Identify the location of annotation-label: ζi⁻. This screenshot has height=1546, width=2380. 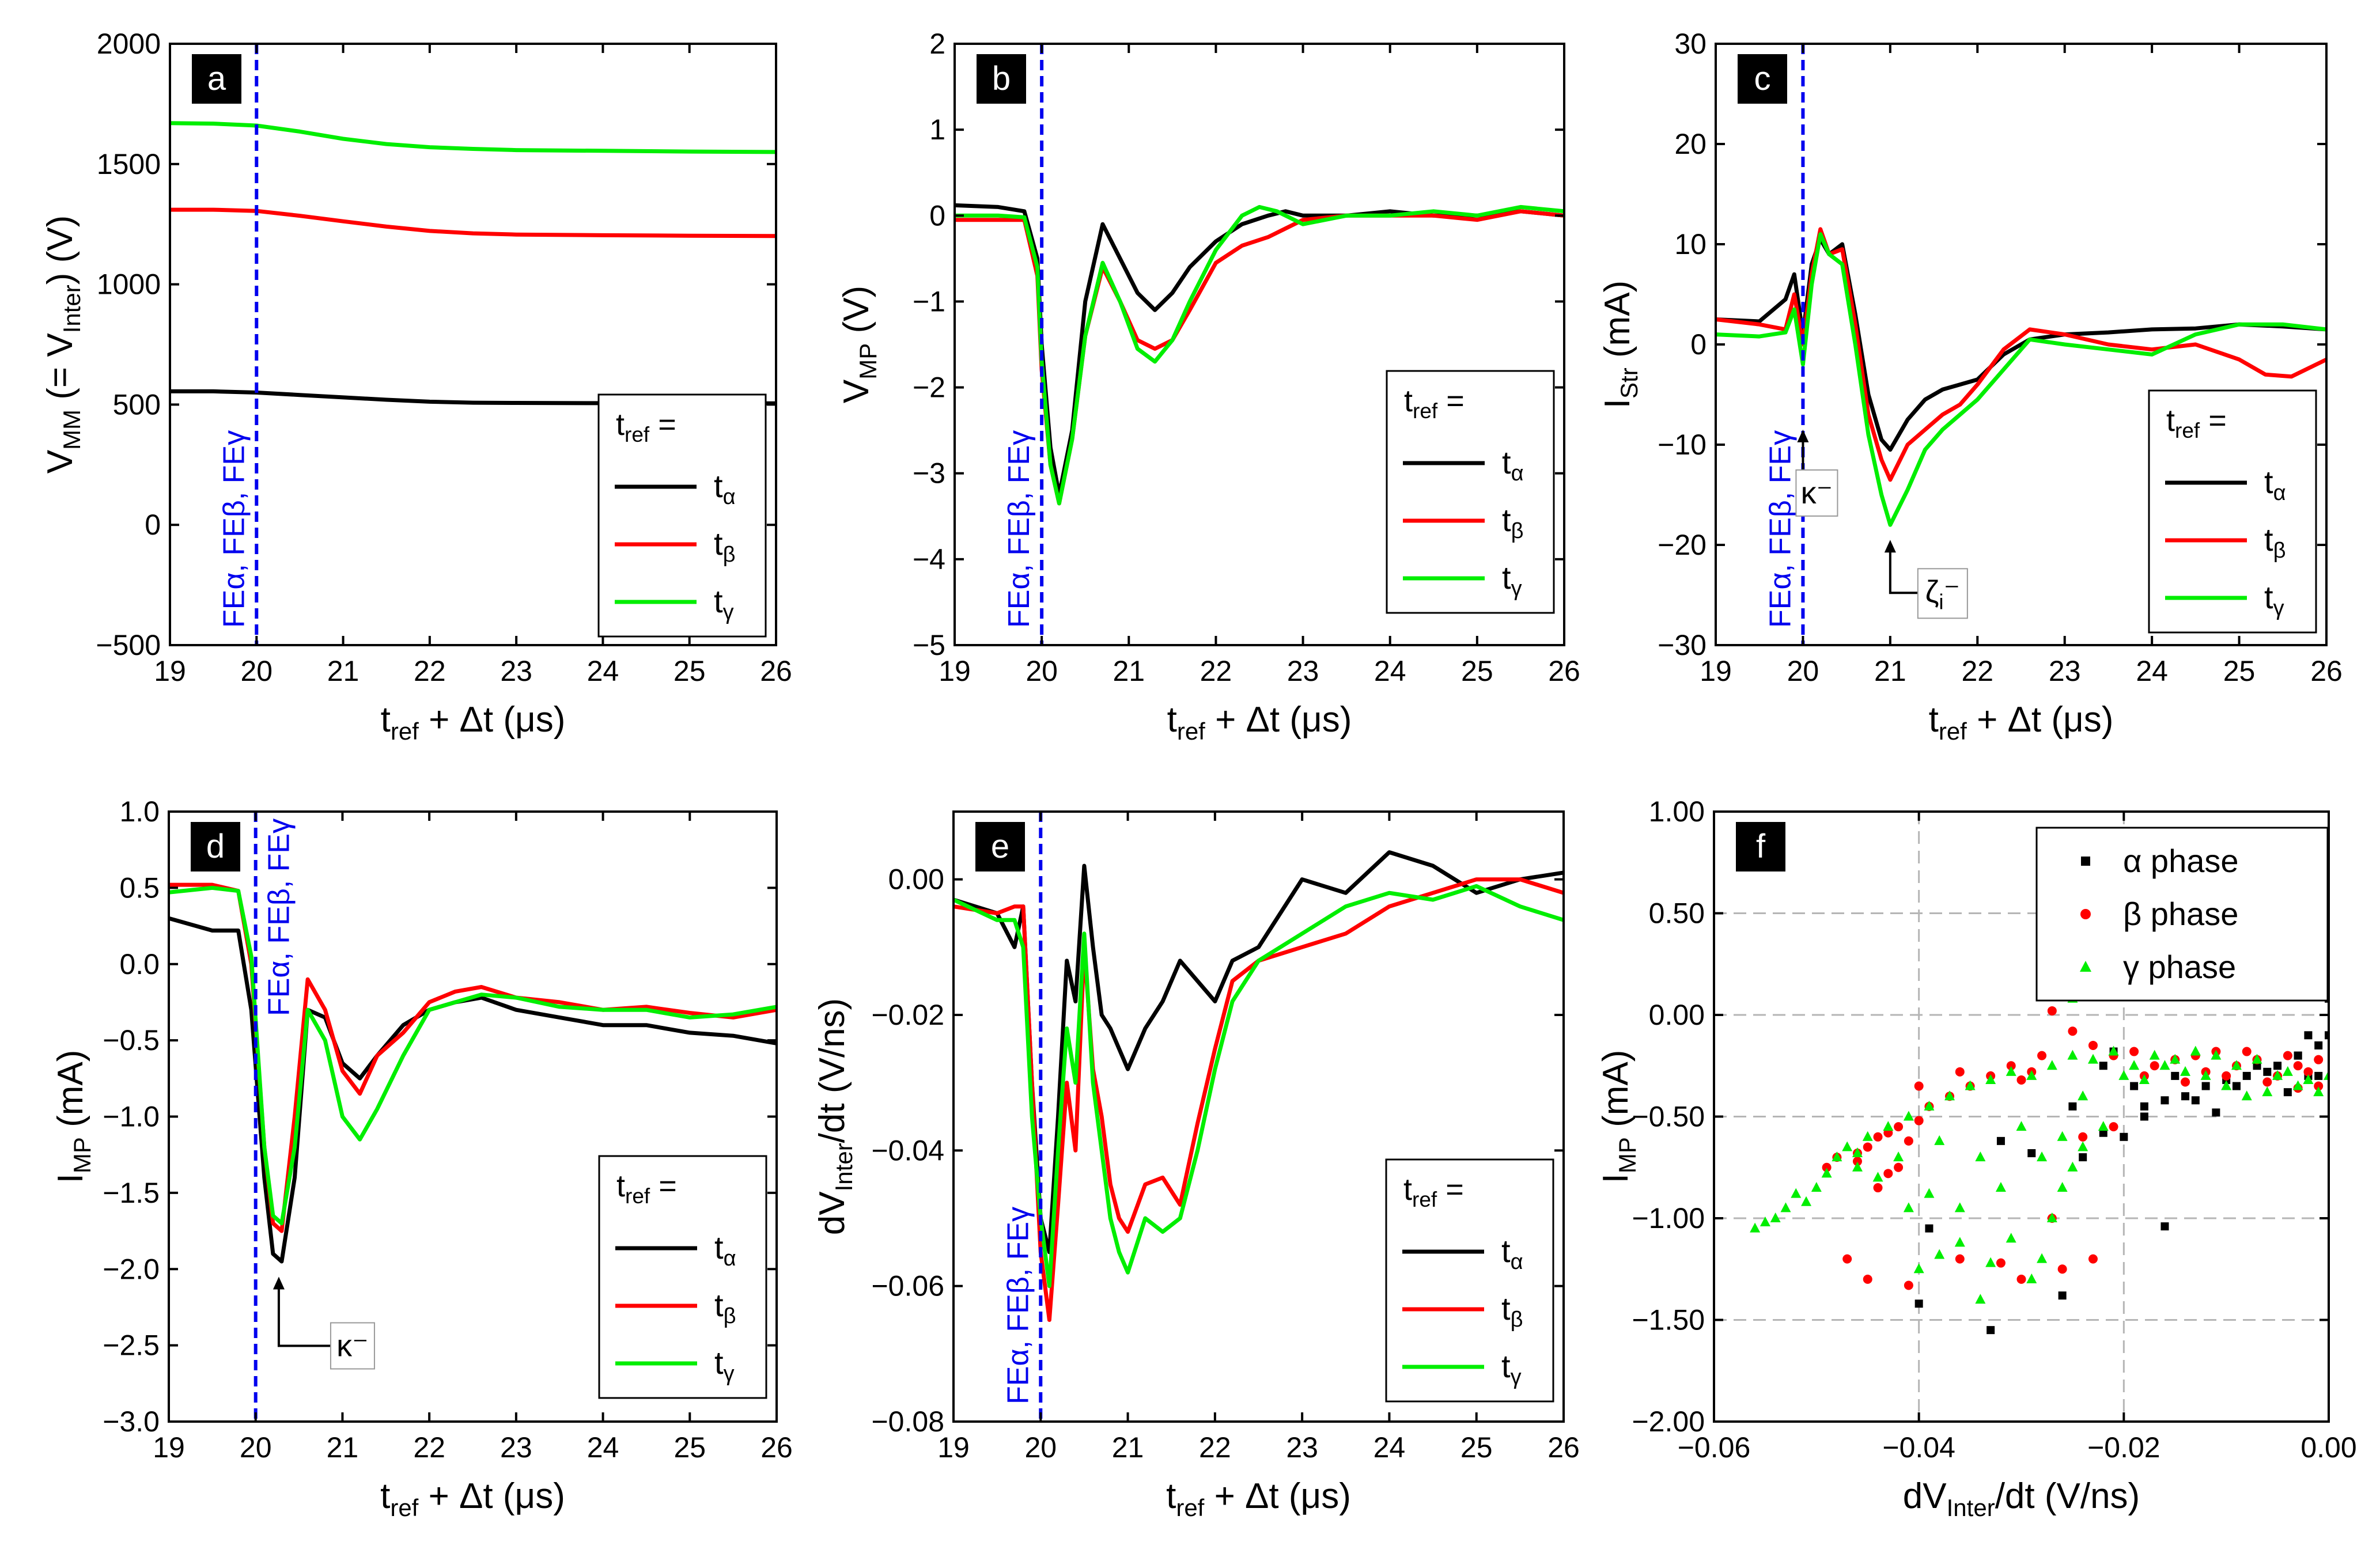
(1943, 593).